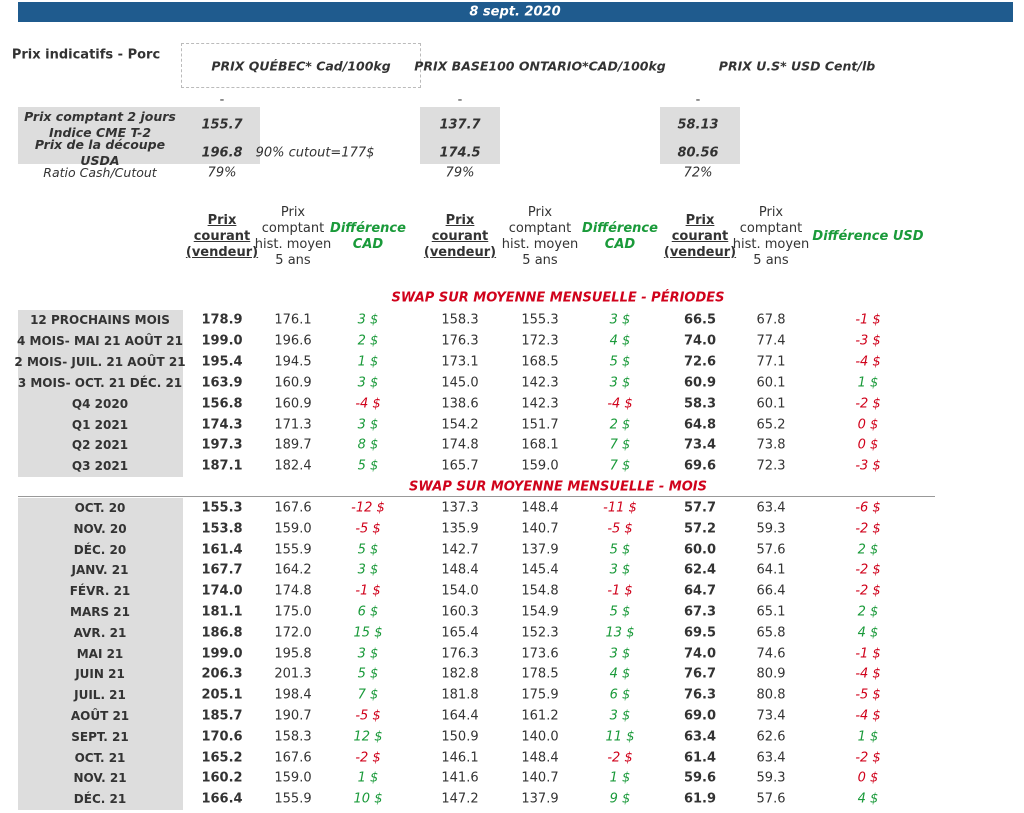  I want to click on price: 198.4, so click(293, 695).